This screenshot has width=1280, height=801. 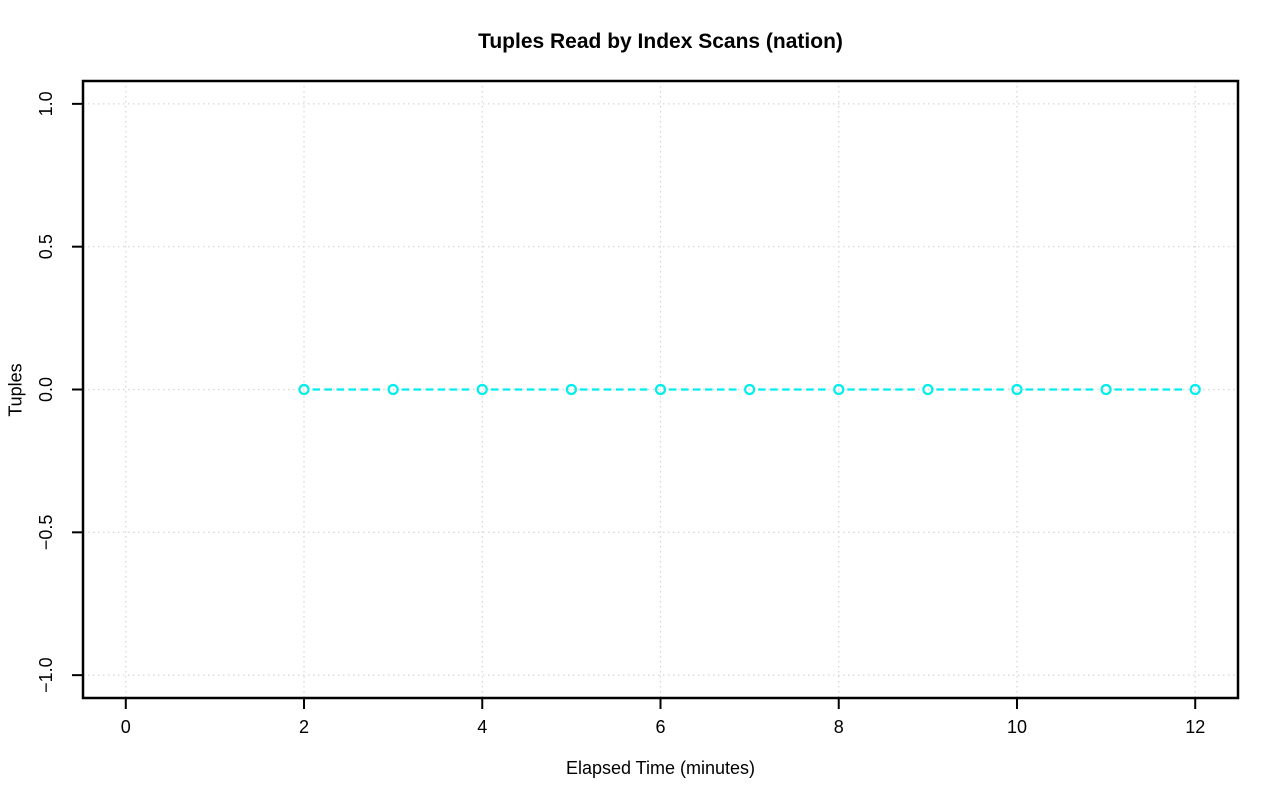 What do you see at coordinates (660, 768) in the screenshot?
I see `x-axis-title: Elapsed Time (minutes)` at bounding box center [660, 768].